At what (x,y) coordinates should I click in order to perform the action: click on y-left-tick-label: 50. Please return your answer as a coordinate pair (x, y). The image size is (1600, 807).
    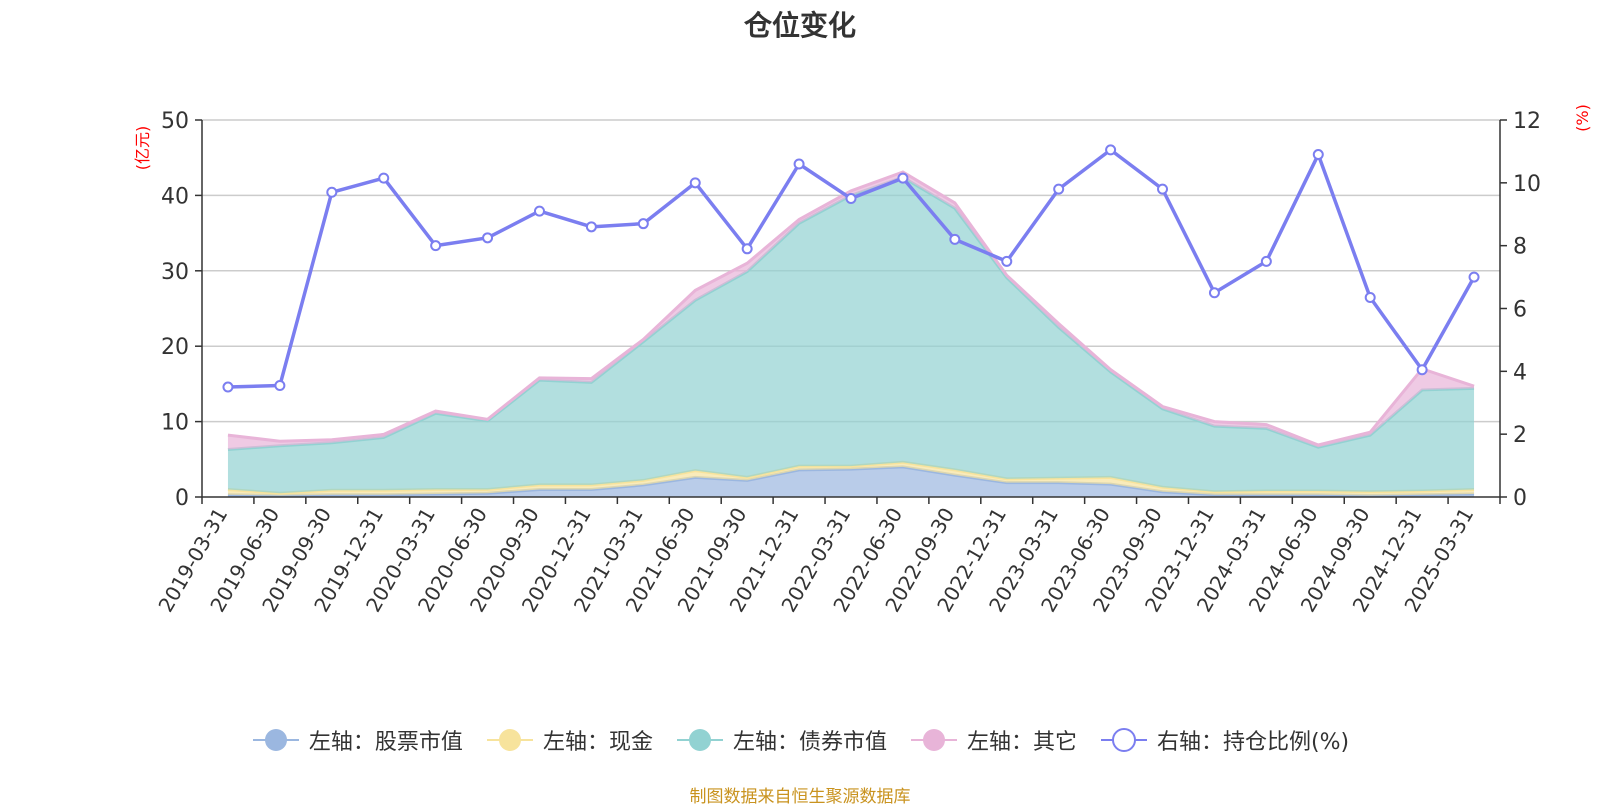
    Looking at the image, I should click on (175, 121).